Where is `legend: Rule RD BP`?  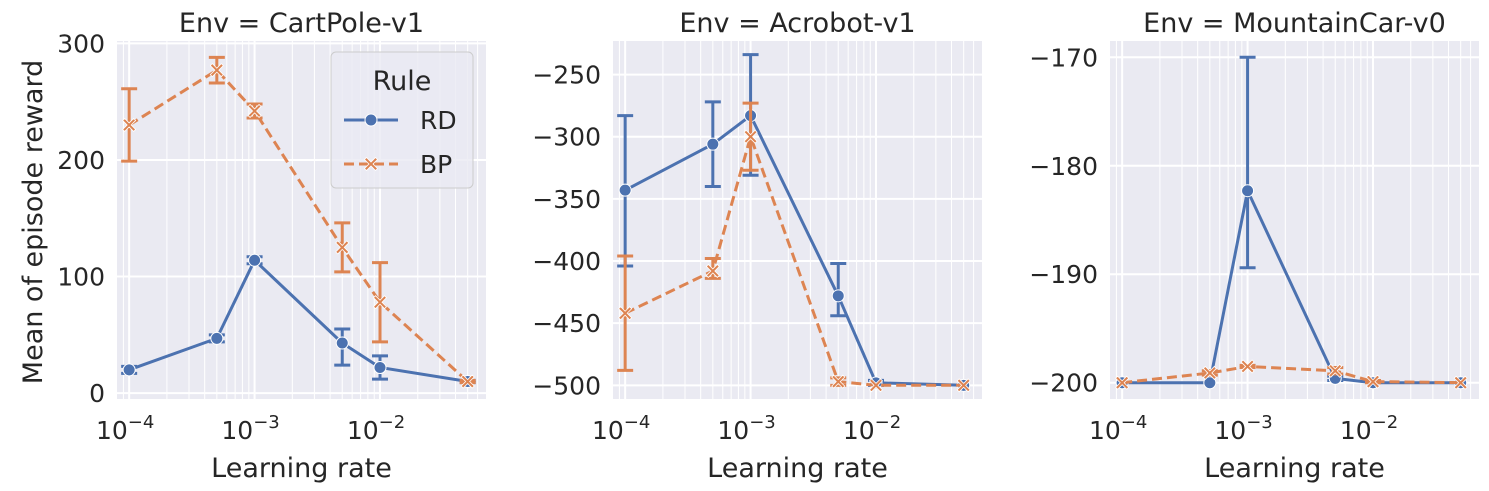
legend: Rule RD BP is located at coordinates (402, 120).